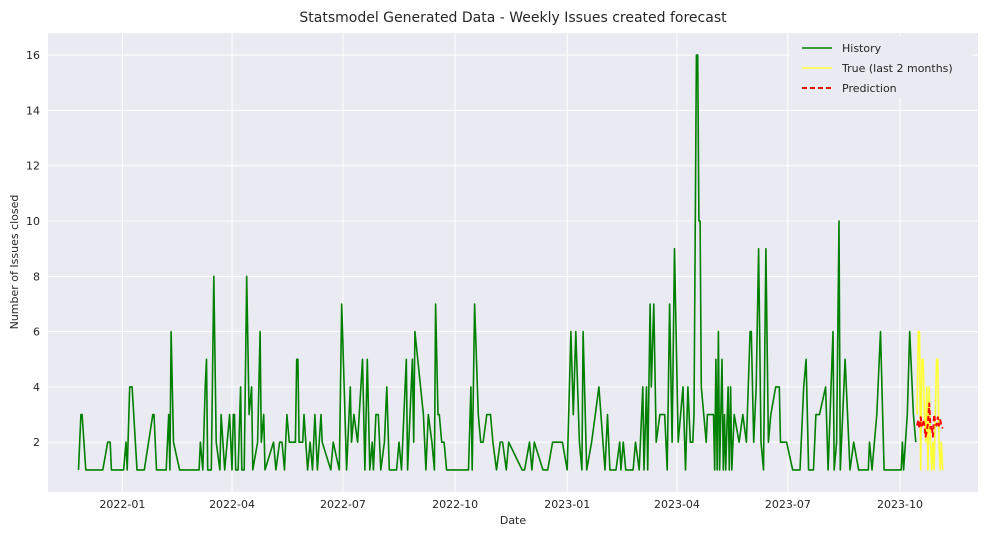  What do you see at coordinates (36, 276) in the screenshot?
I see `y-tick-label: 8` at bounding box center [36, 276].